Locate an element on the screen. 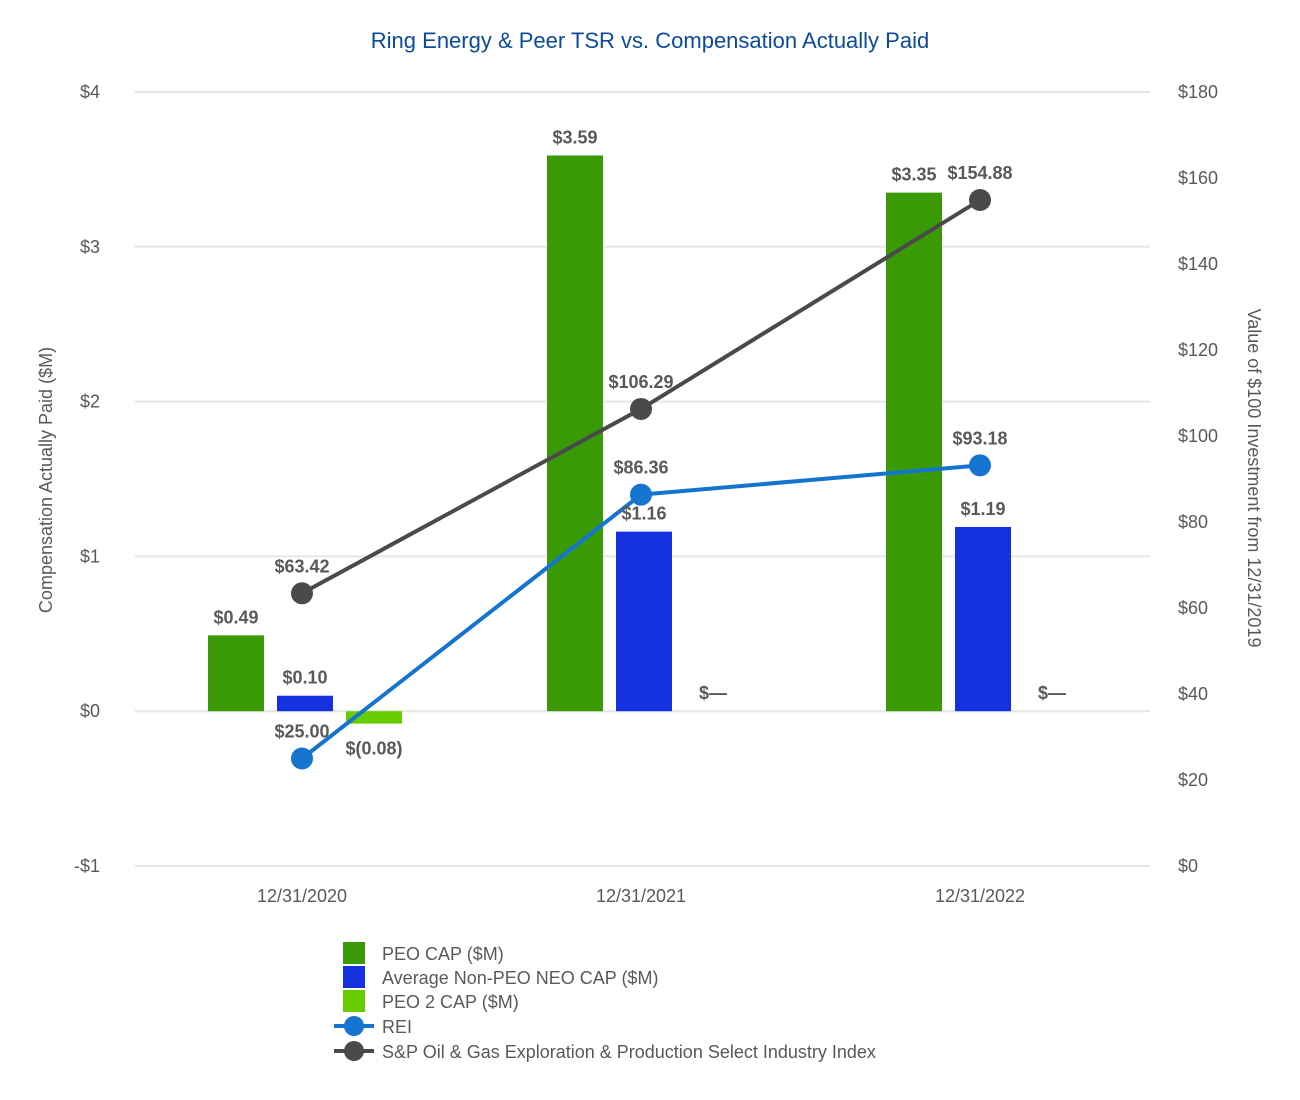 The height and width of the screenshot is (1100, 1300). bar-data-label: $(0.08) is located at coordinates (373, 749).